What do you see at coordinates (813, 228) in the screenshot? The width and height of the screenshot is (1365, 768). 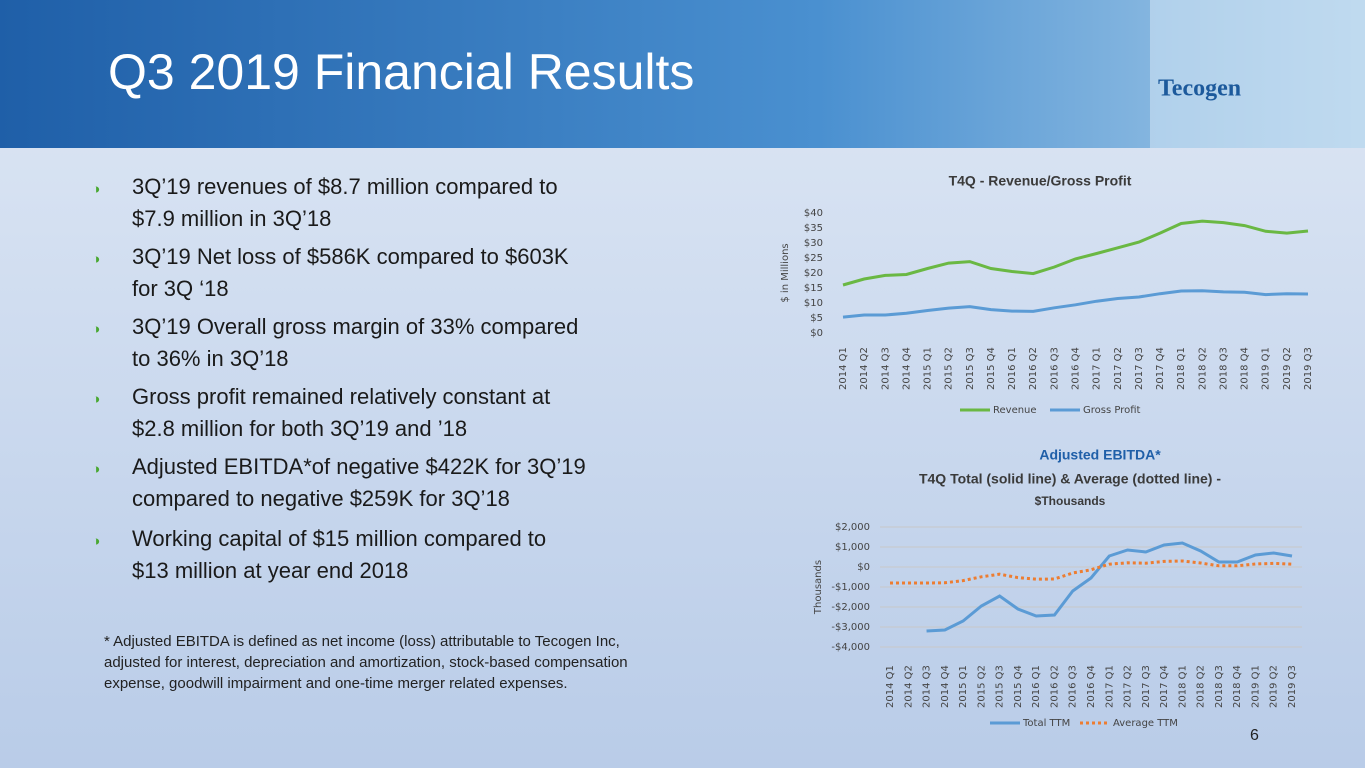 I see `y-tick-label: $35` at bounding box center [813, 228].